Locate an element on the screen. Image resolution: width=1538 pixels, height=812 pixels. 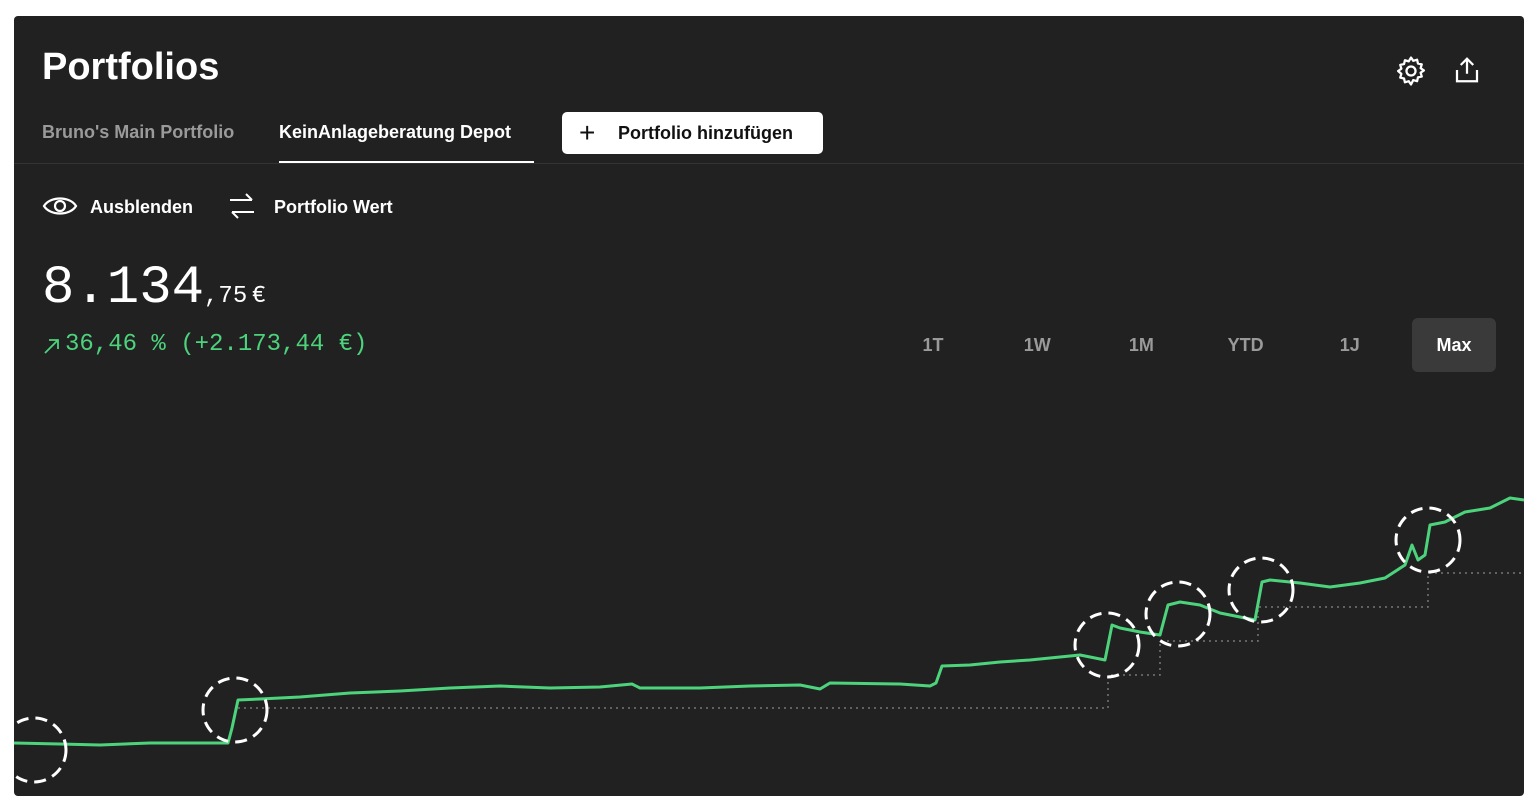
add-portfolio-button: + Portfolio hinzufügen is located at coordinates (692, 133).